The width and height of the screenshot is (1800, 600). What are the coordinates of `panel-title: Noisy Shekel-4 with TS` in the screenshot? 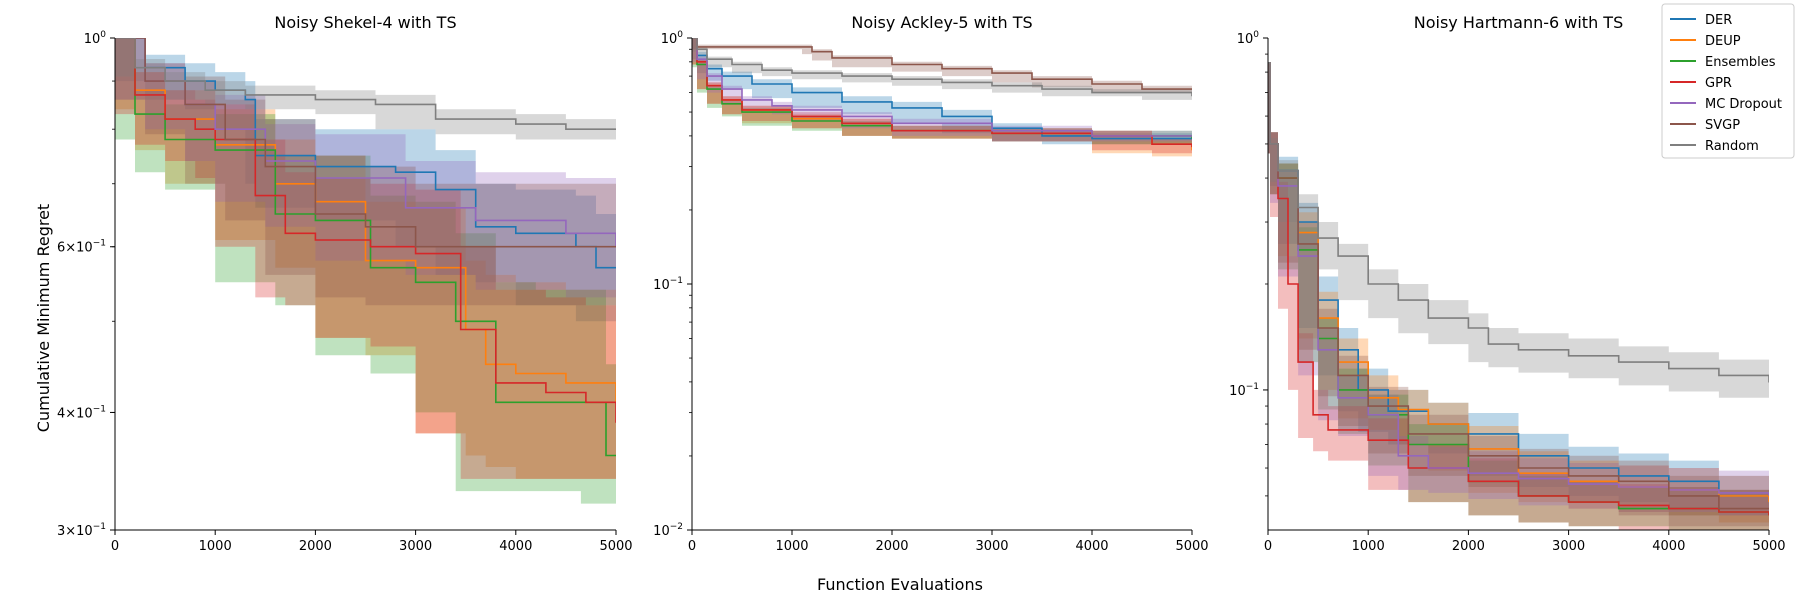 It's located at (365, 22).